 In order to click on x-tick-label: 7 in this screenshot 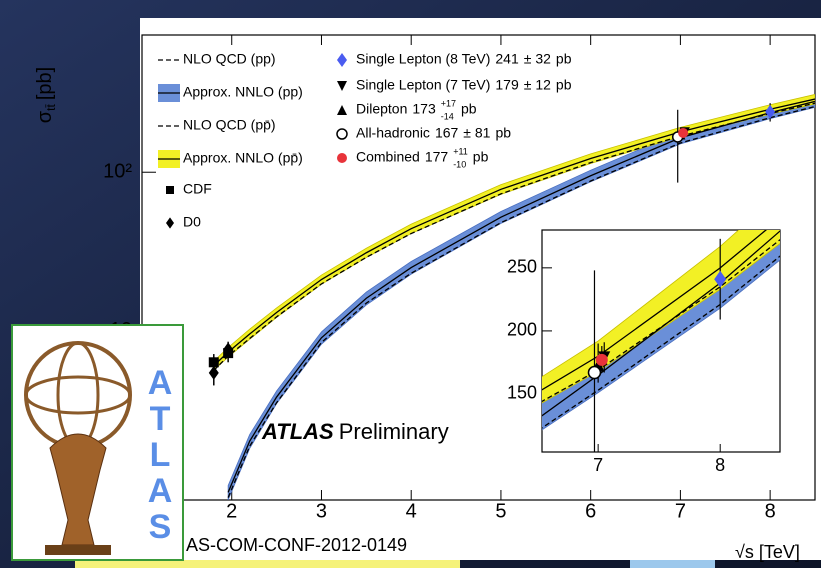, I will do `click(680, 511)`.